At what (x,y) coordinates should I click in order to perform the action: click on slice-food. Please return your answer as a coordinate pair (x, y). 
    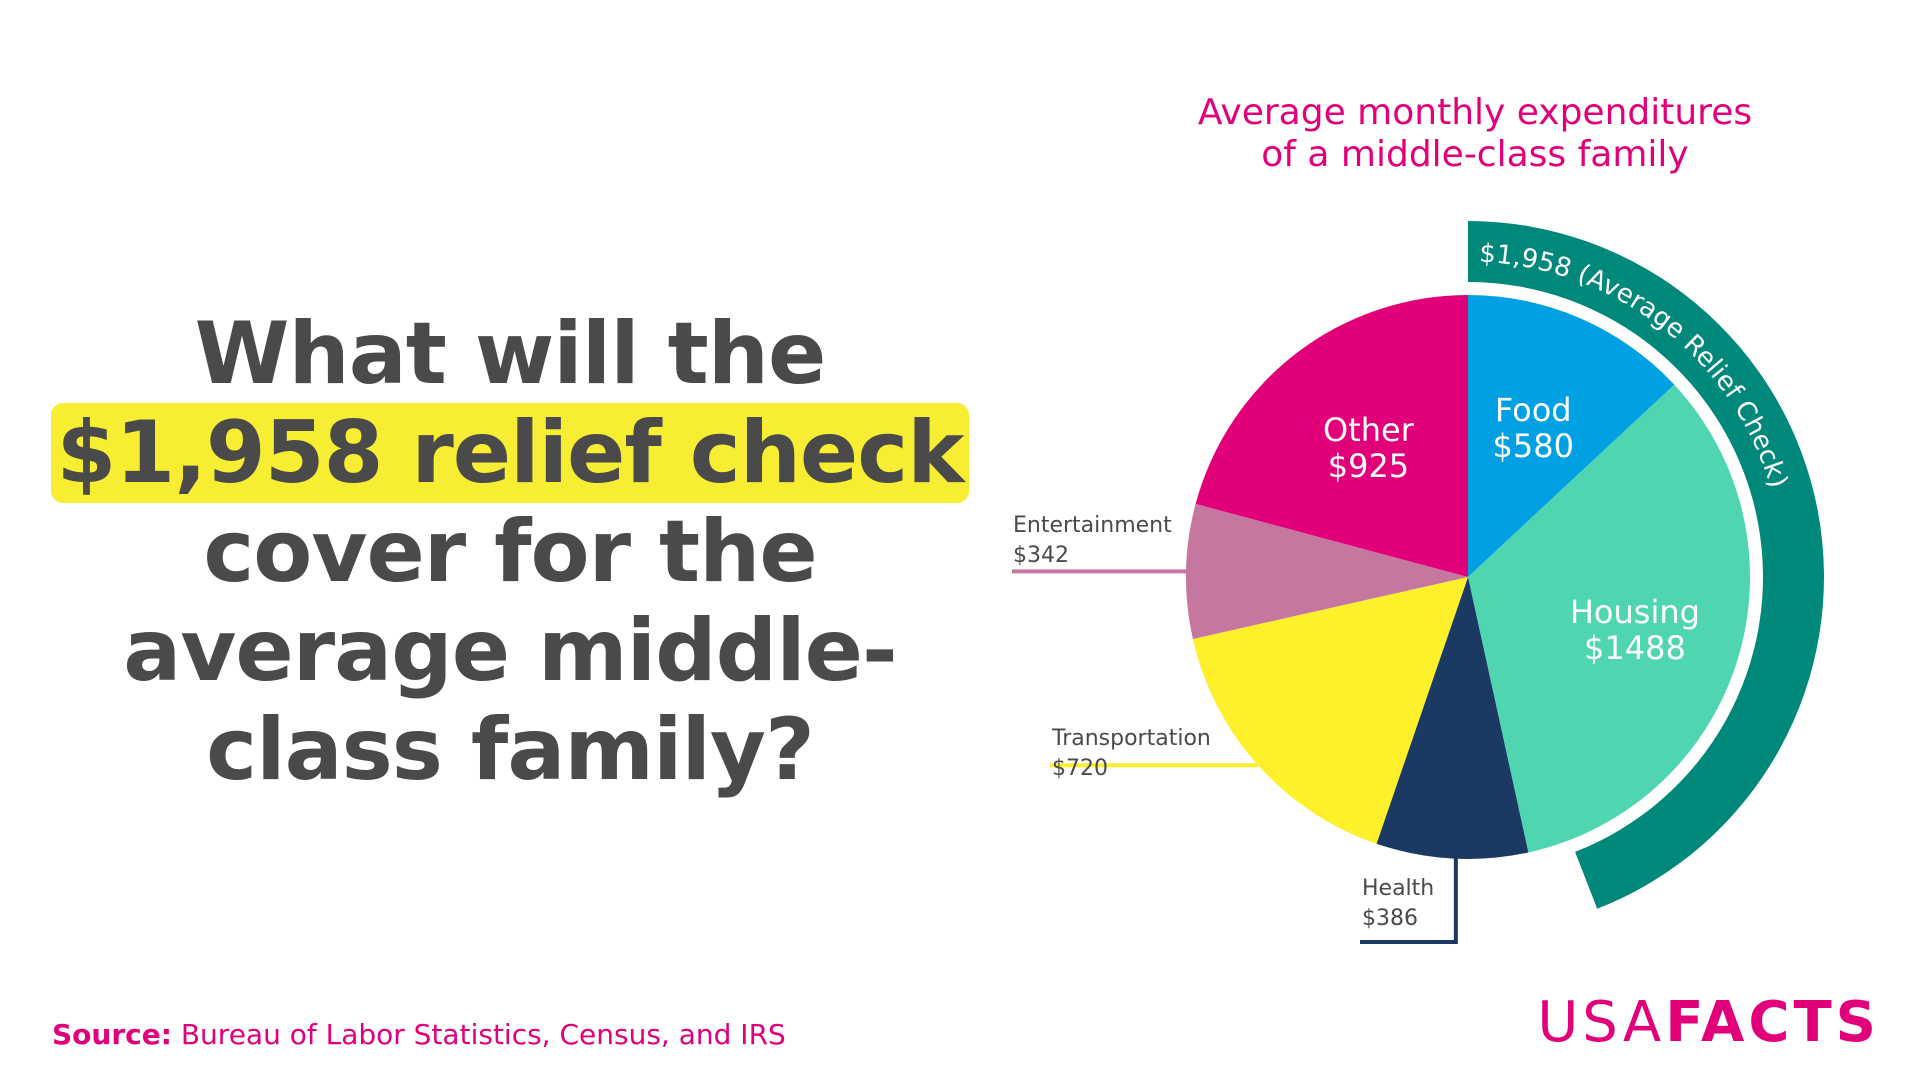
    Looking at the image, I should click on (1571, 436).